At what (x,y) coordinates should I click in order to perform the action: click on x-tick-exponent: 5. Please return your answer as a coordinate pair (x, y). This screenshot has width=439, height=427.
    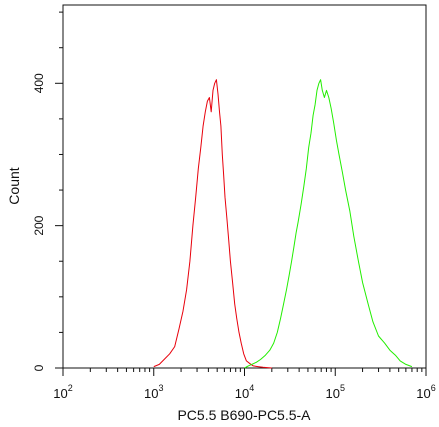
    Looking at the image, I should click on (342, 388).